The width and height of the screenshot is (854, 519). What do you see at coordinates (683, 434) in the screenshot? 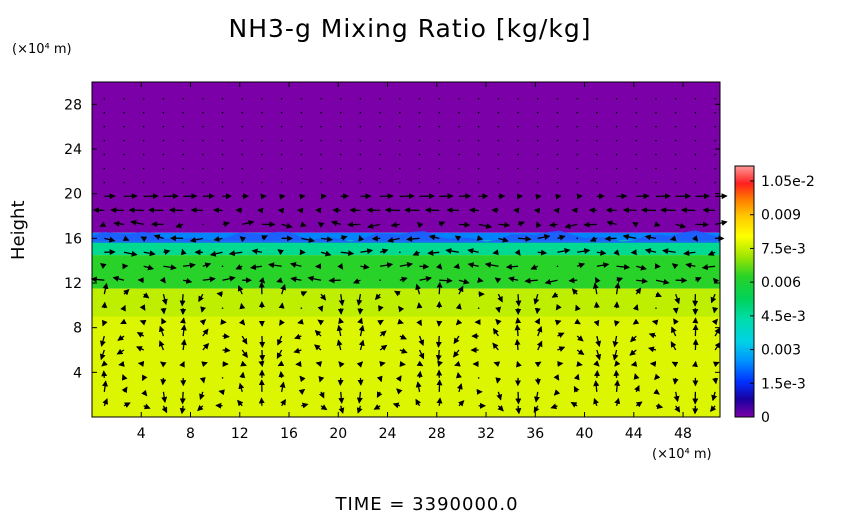
I see `x-tick-label: 48` at bounding box center [683, 434].